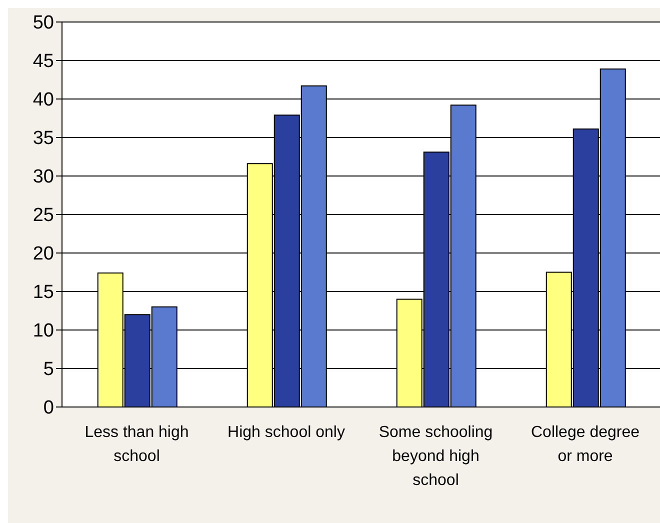 The height and width of the screenshot is (523, 660). Describe the element at coordinates (43, 100) in the screenshot. I see `y-tick-label: 40` at that location.